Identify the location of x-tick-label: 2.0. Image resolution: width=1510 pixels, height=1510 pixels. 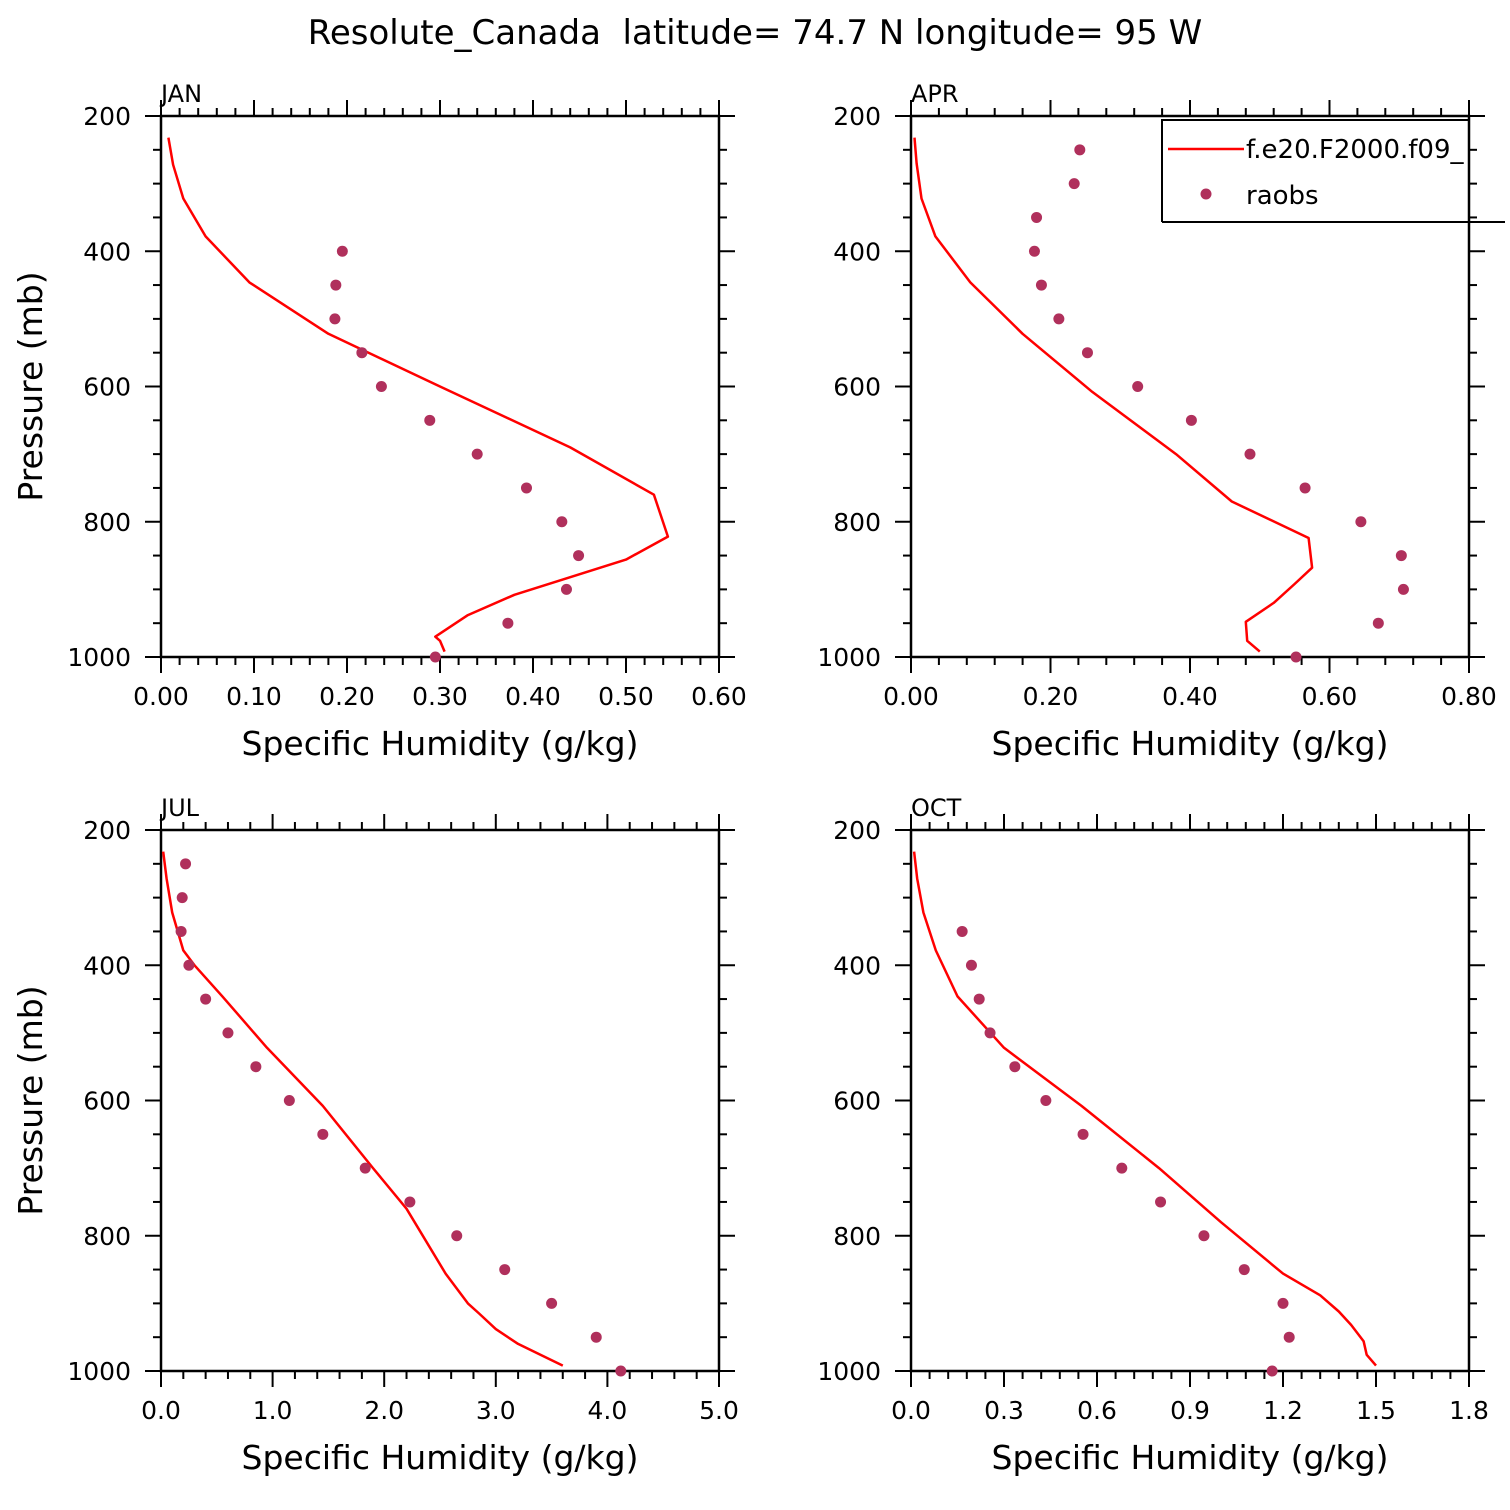
(384, 1410).